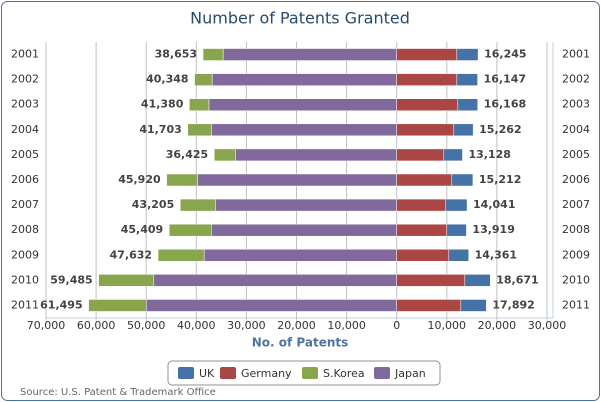  I want to click on total-label: 36,425, so click(187, 154).